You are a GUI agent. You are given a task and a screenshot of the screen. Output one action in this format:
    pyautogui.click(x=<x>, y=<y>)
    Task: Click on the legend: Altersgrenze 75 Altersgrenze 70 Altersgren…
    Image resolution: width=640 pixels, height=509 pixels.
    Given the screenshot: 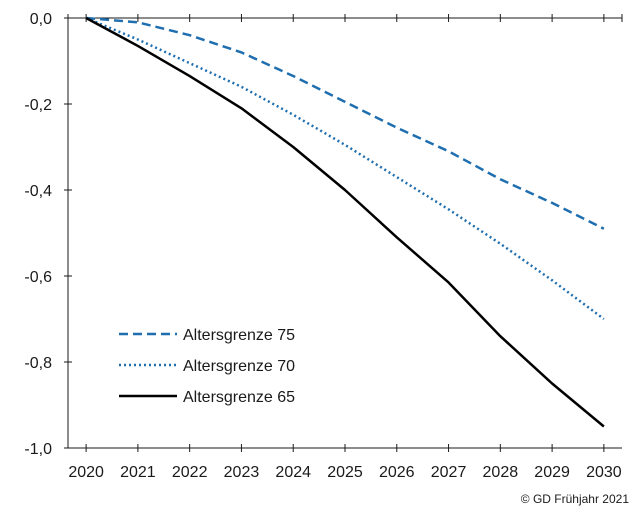 What is the action you would take?
    pyautogui.click(x=207, y=366)
    